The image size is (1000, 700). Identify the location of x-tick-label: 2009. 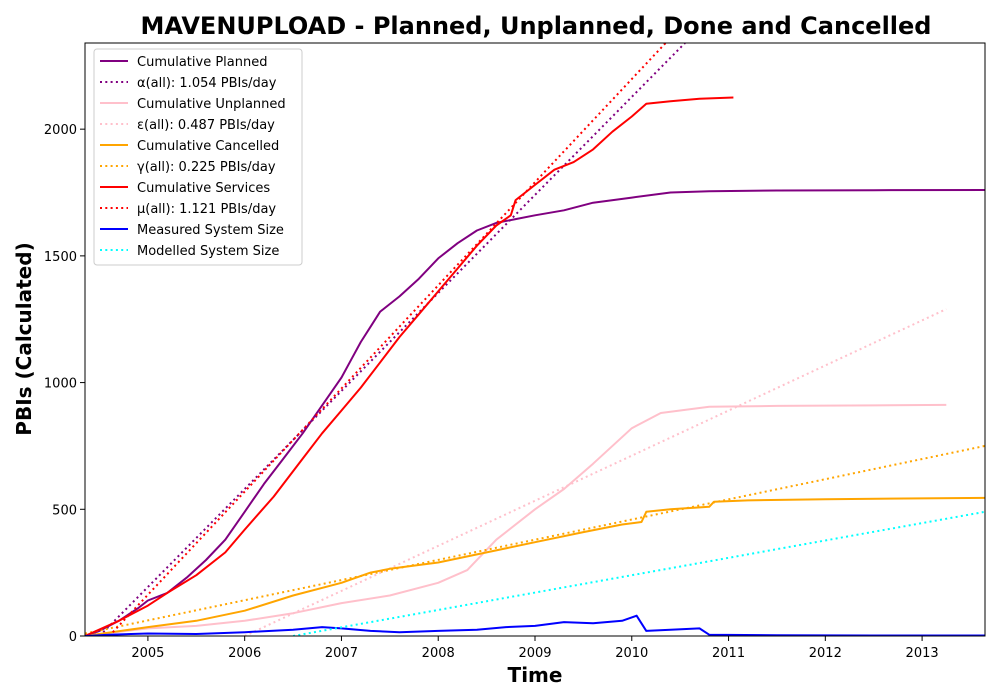
(534, 653).